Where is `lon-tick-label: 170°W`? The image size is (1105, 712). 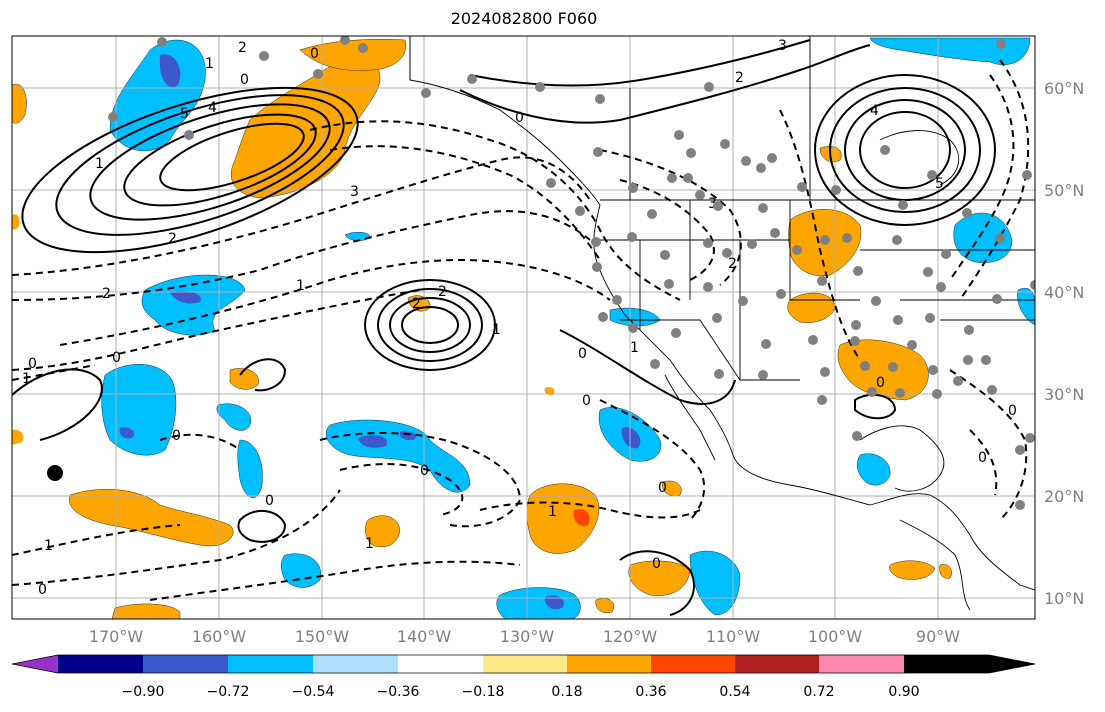 lon-tick-label: 170°W is located at coordinates (116, 636).